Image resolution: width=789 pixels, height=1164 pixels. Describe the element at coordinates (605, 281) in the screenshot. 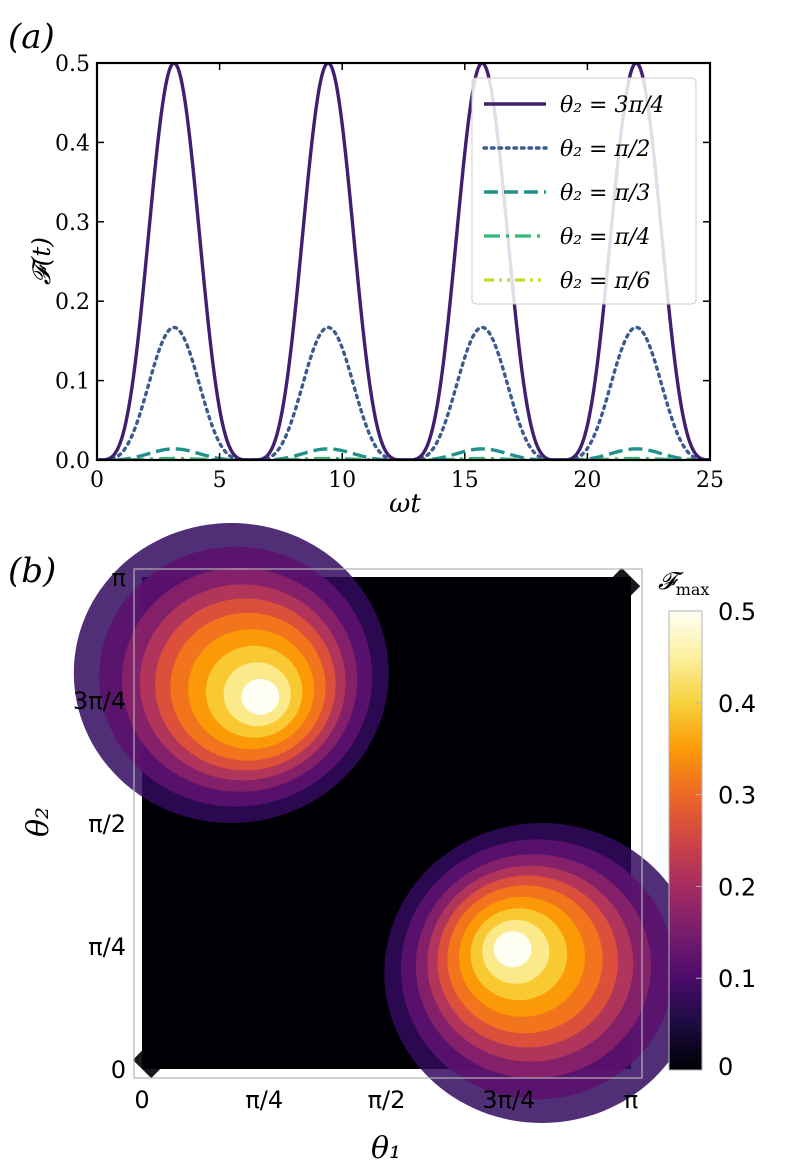

I see `legend-label-4: θ₂ = π/6` at that location.